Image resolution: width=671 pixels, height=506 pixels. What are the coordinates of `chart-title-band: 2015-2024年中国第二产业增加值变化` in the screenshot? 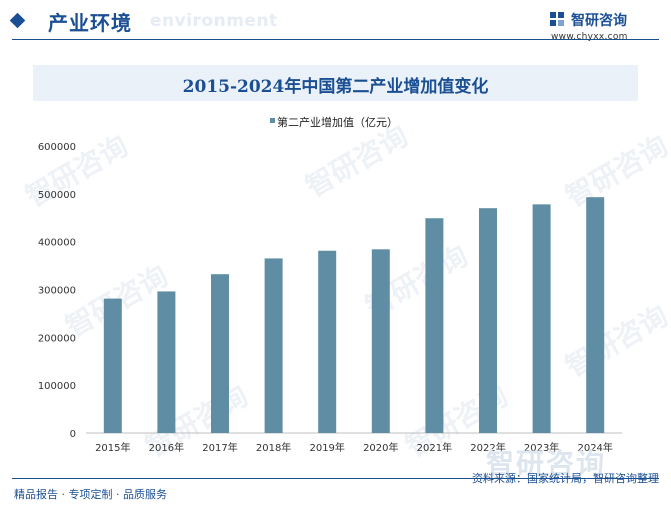 It's located at (335, 83).